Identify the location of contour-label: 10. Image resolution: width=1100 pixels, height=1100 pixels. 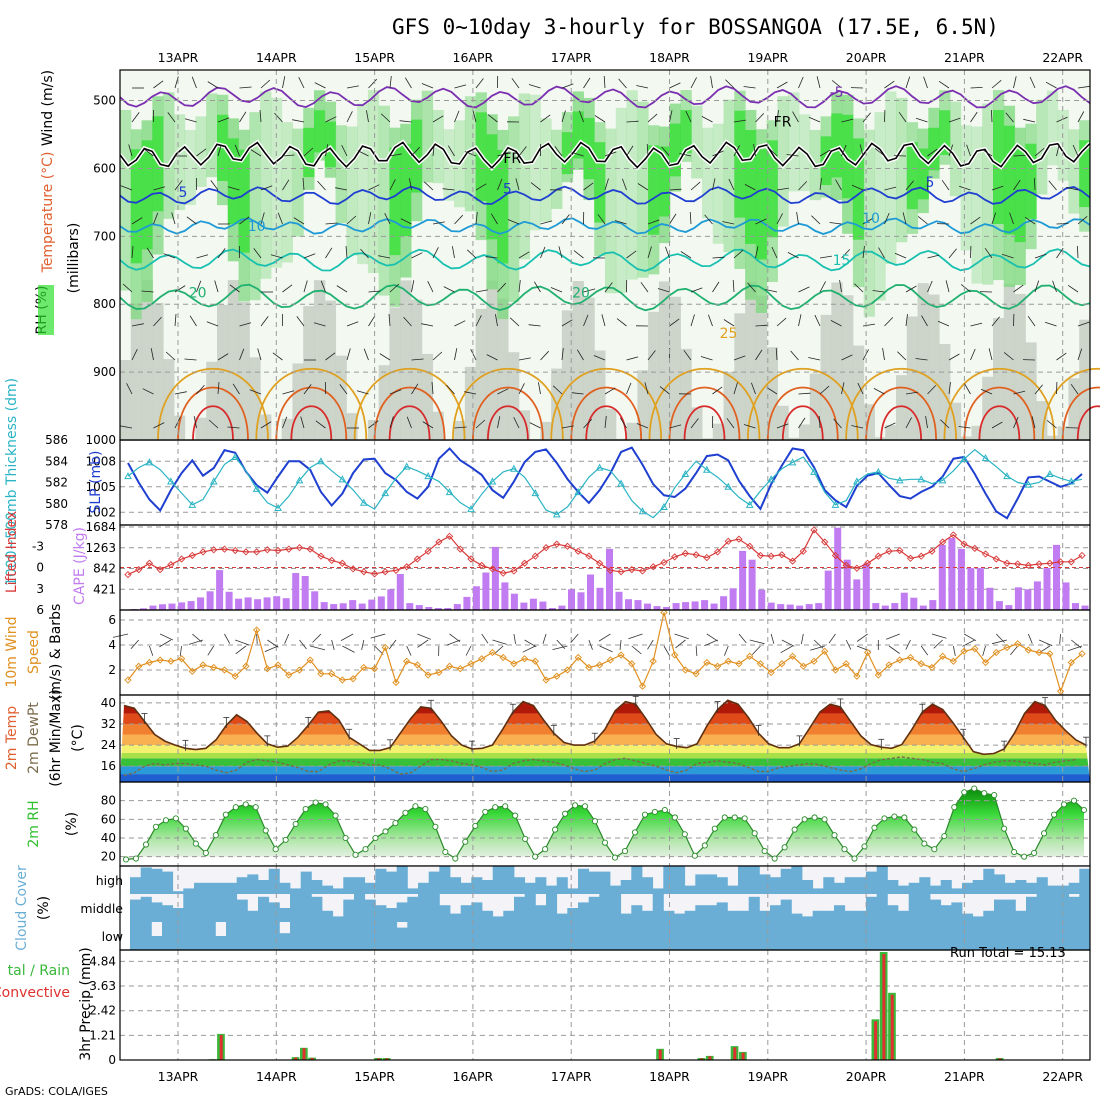
(257, 227).